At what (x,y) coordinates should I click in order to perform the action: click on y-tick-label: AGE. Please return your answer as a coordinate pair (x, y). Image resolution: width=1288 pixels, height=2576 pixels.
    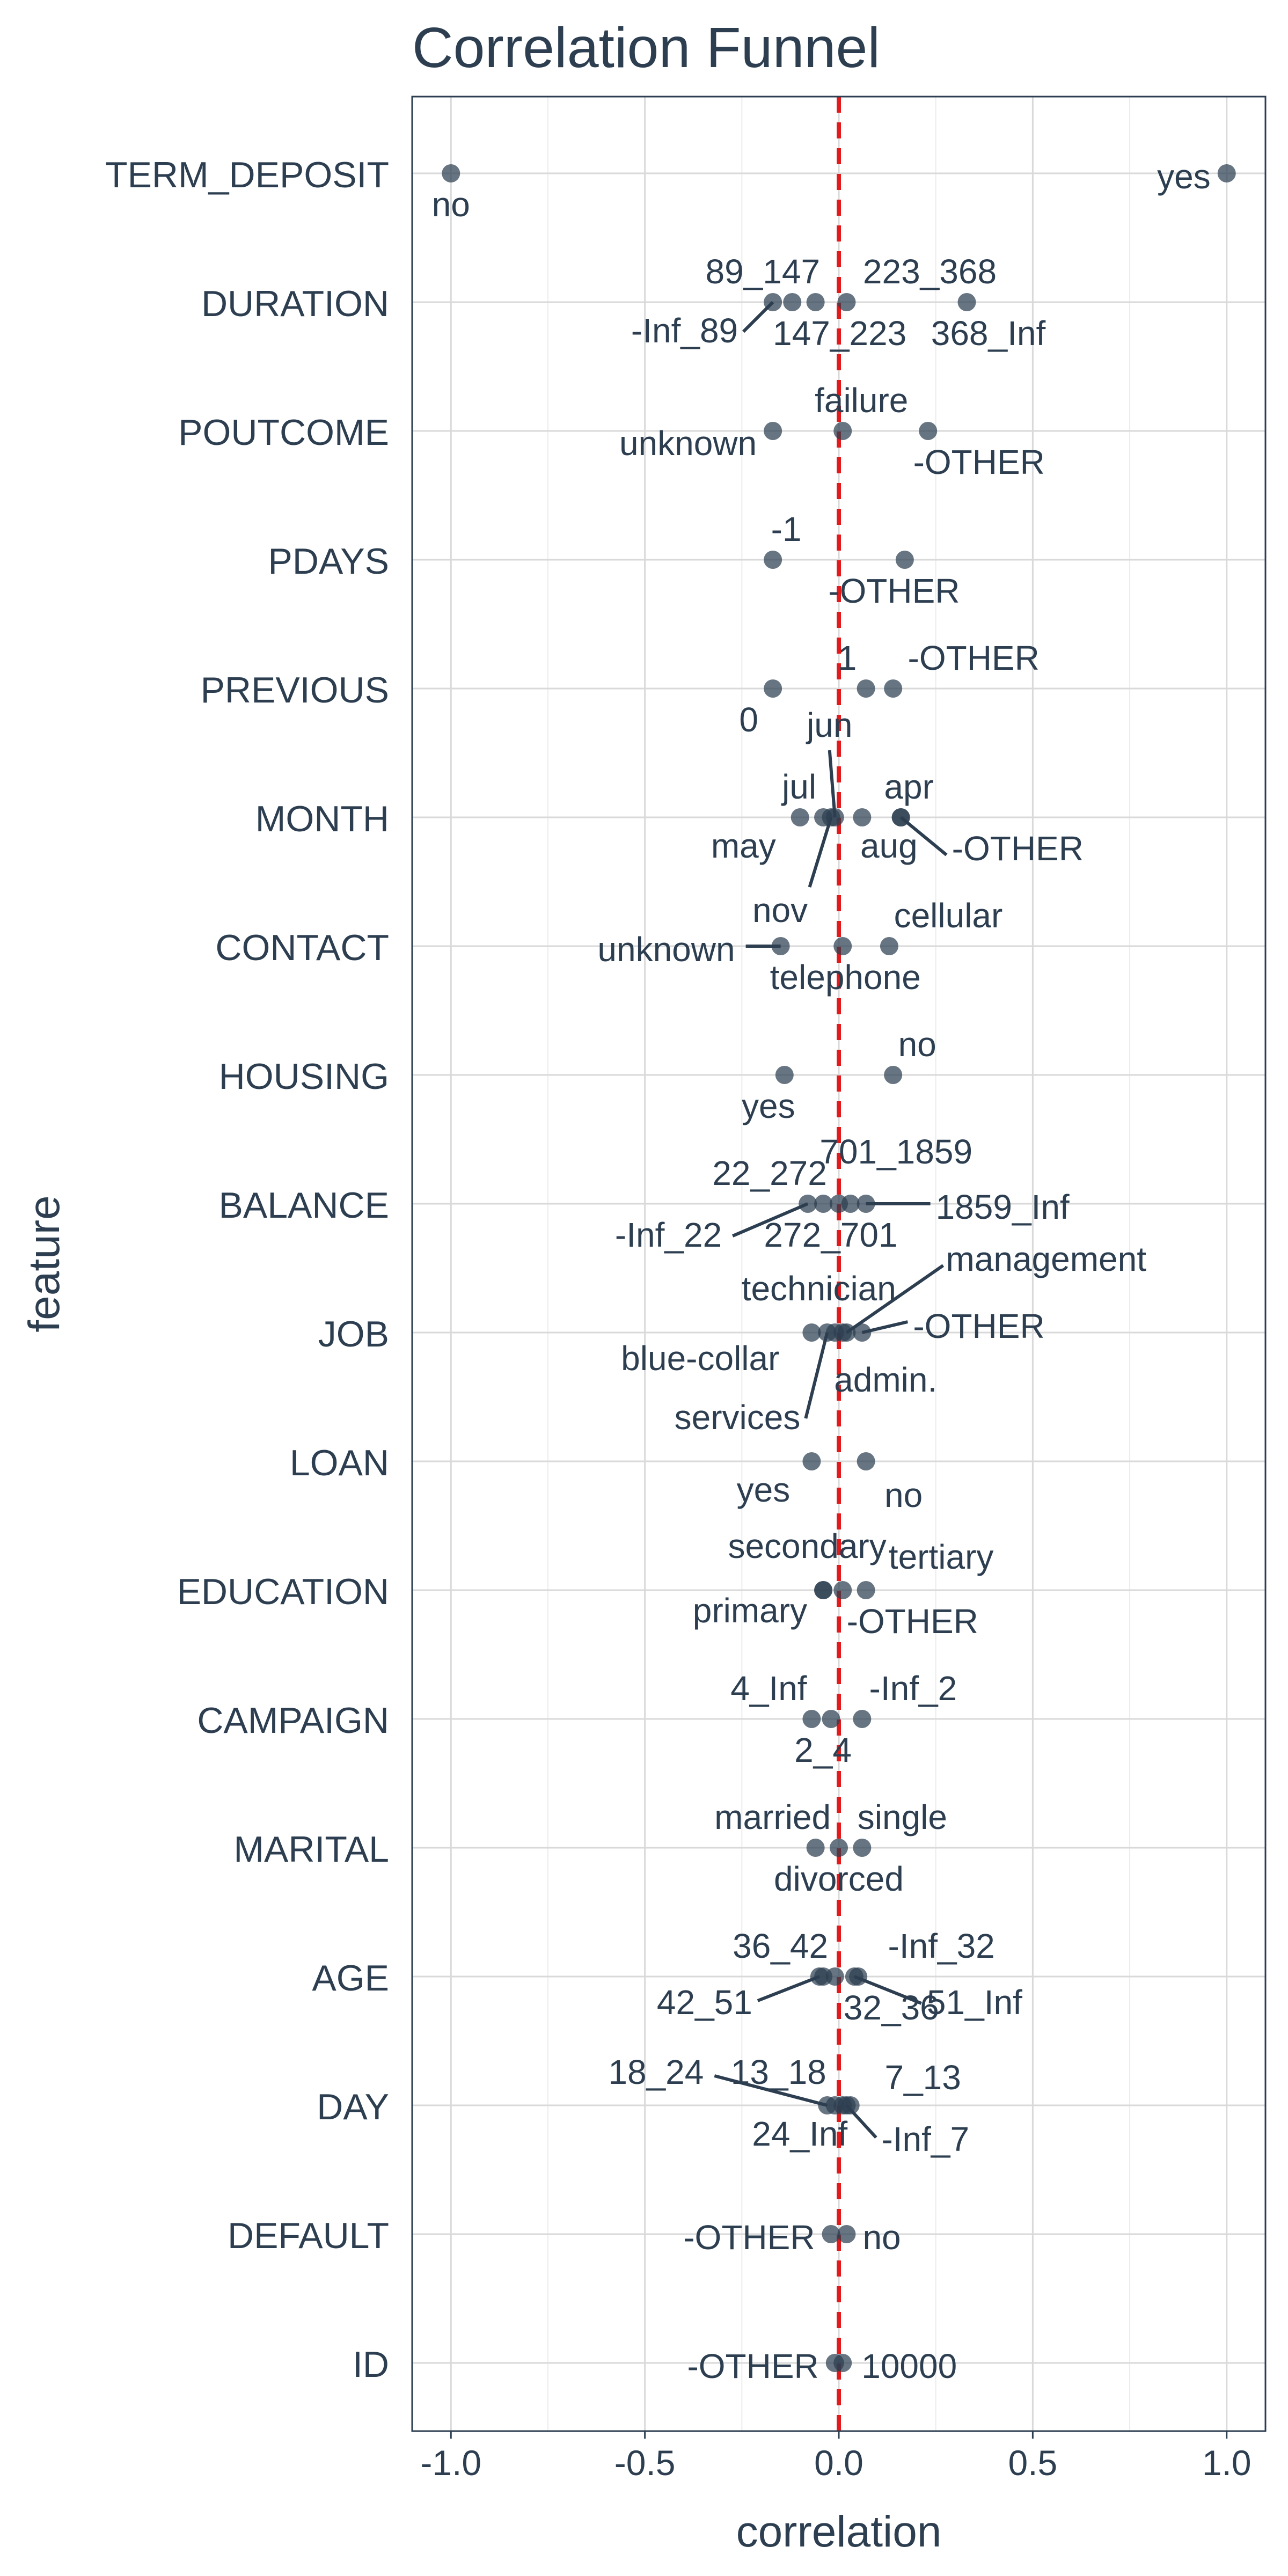
    Looking at the image, I should click on (350, 1978).